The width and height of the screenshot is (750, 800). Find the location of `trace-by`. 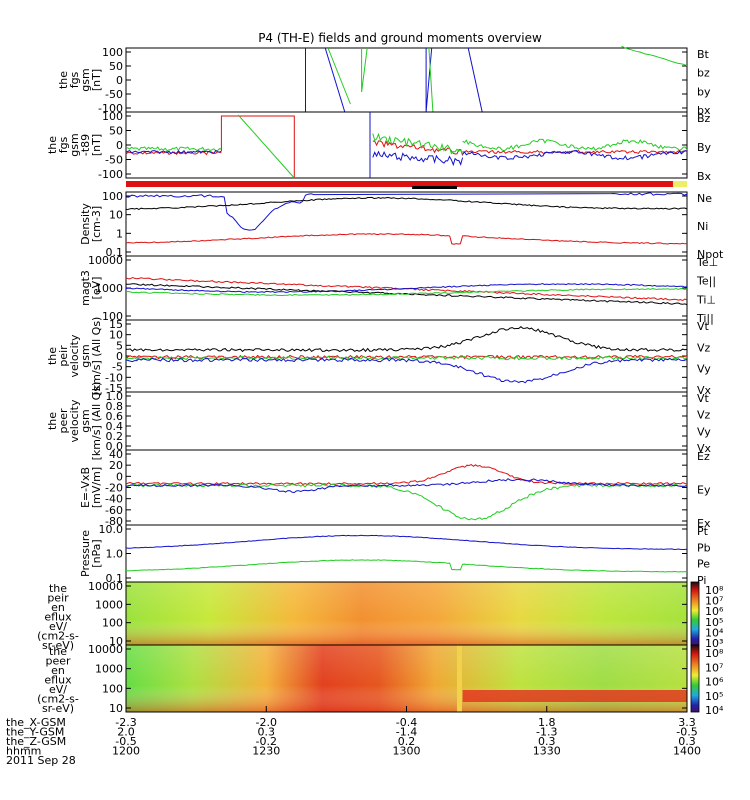

trace-by is located at coordinates (654, 56).